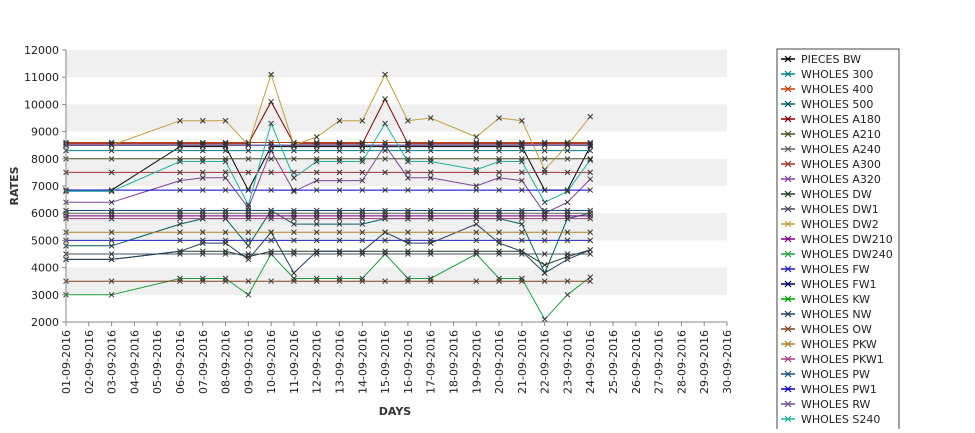 This screenshot has height=433, width=975. I want to click on x-tick-label: 10-09-2016, so click(271, 362).